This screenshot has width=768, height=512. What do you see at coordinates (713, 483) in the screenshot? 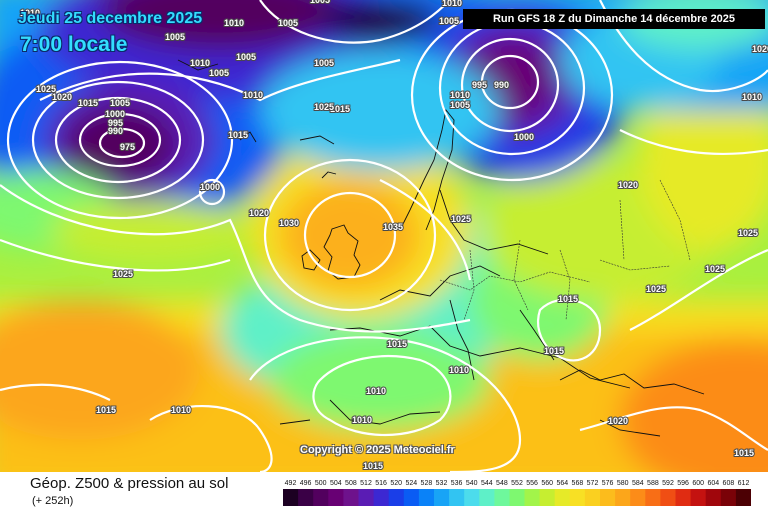
I see `scale-label: 604` at bounding box center [713, 483].